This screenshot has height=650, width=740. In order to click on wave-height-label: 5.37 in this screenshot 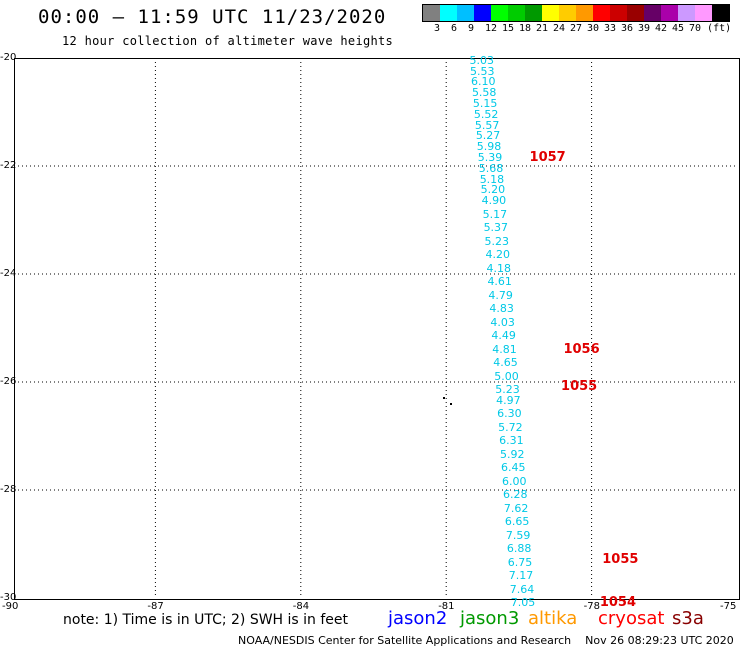, I will do `click(496, 228)`.